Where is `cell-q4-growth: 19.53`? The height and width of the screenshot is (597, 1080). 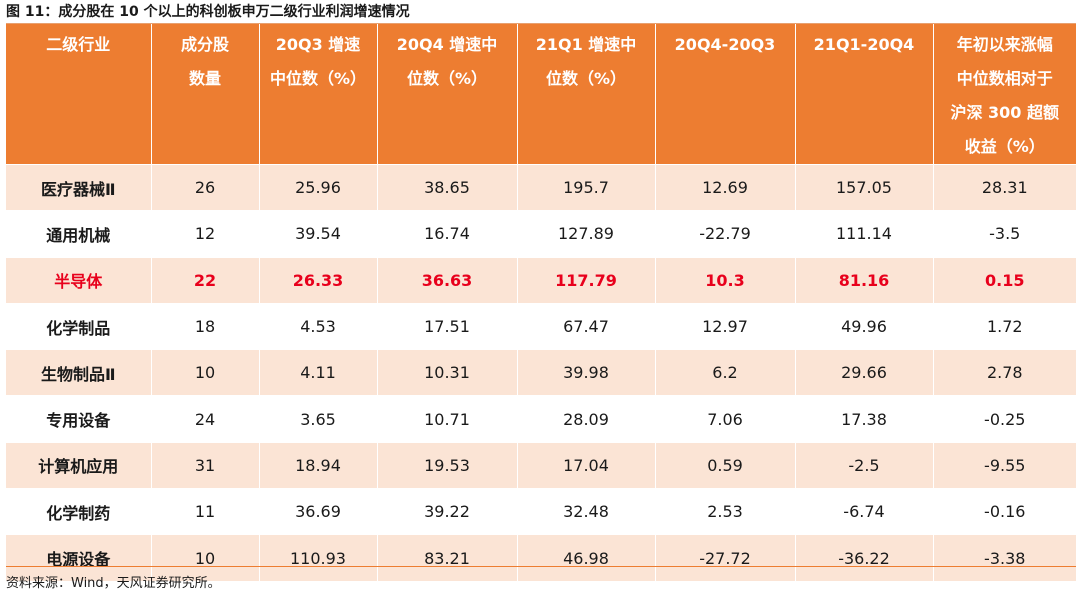
cell-q4-growth: 19.53 is located at coordinates (446, 465).